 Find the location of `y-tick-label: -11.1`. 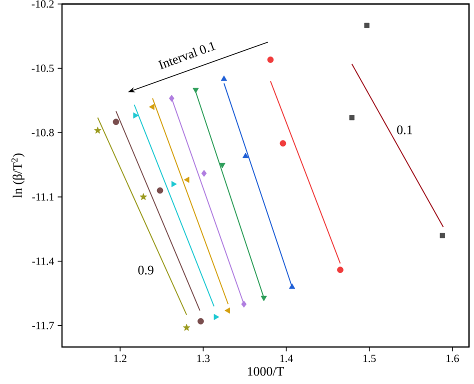

y-tick-label: -11.1 is located at coordinates (43, 197).